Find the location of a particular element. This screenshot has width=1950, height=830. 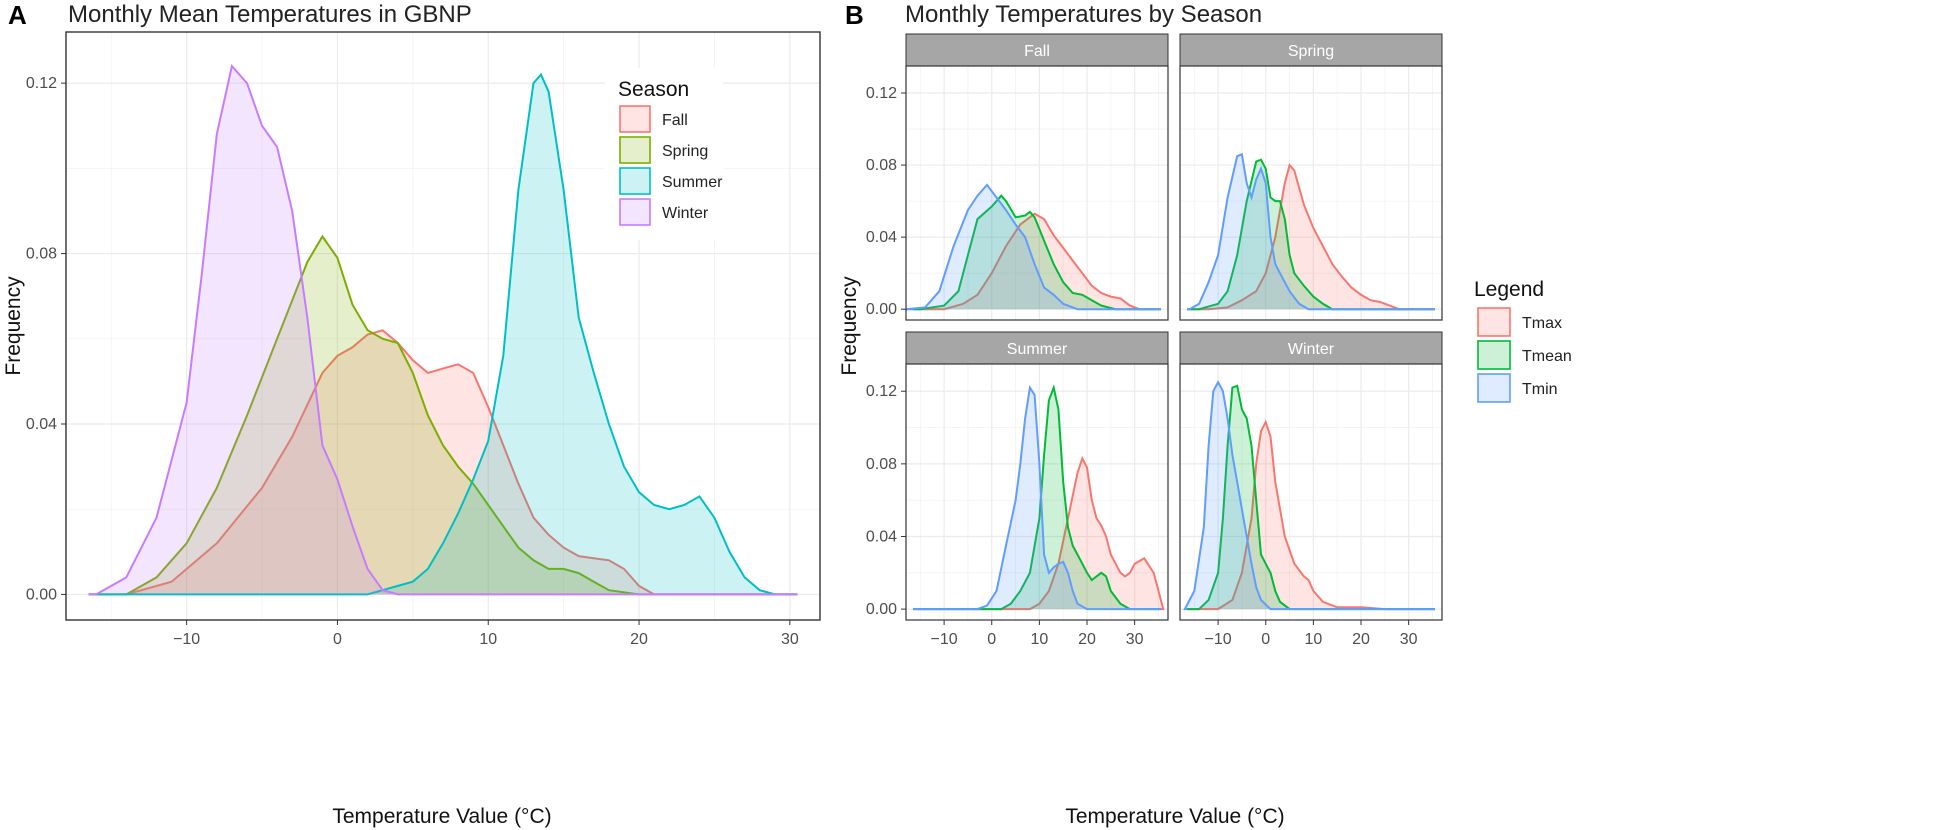

chart-a-y-axis-label: Frequency is located at coordinates (13, 326).